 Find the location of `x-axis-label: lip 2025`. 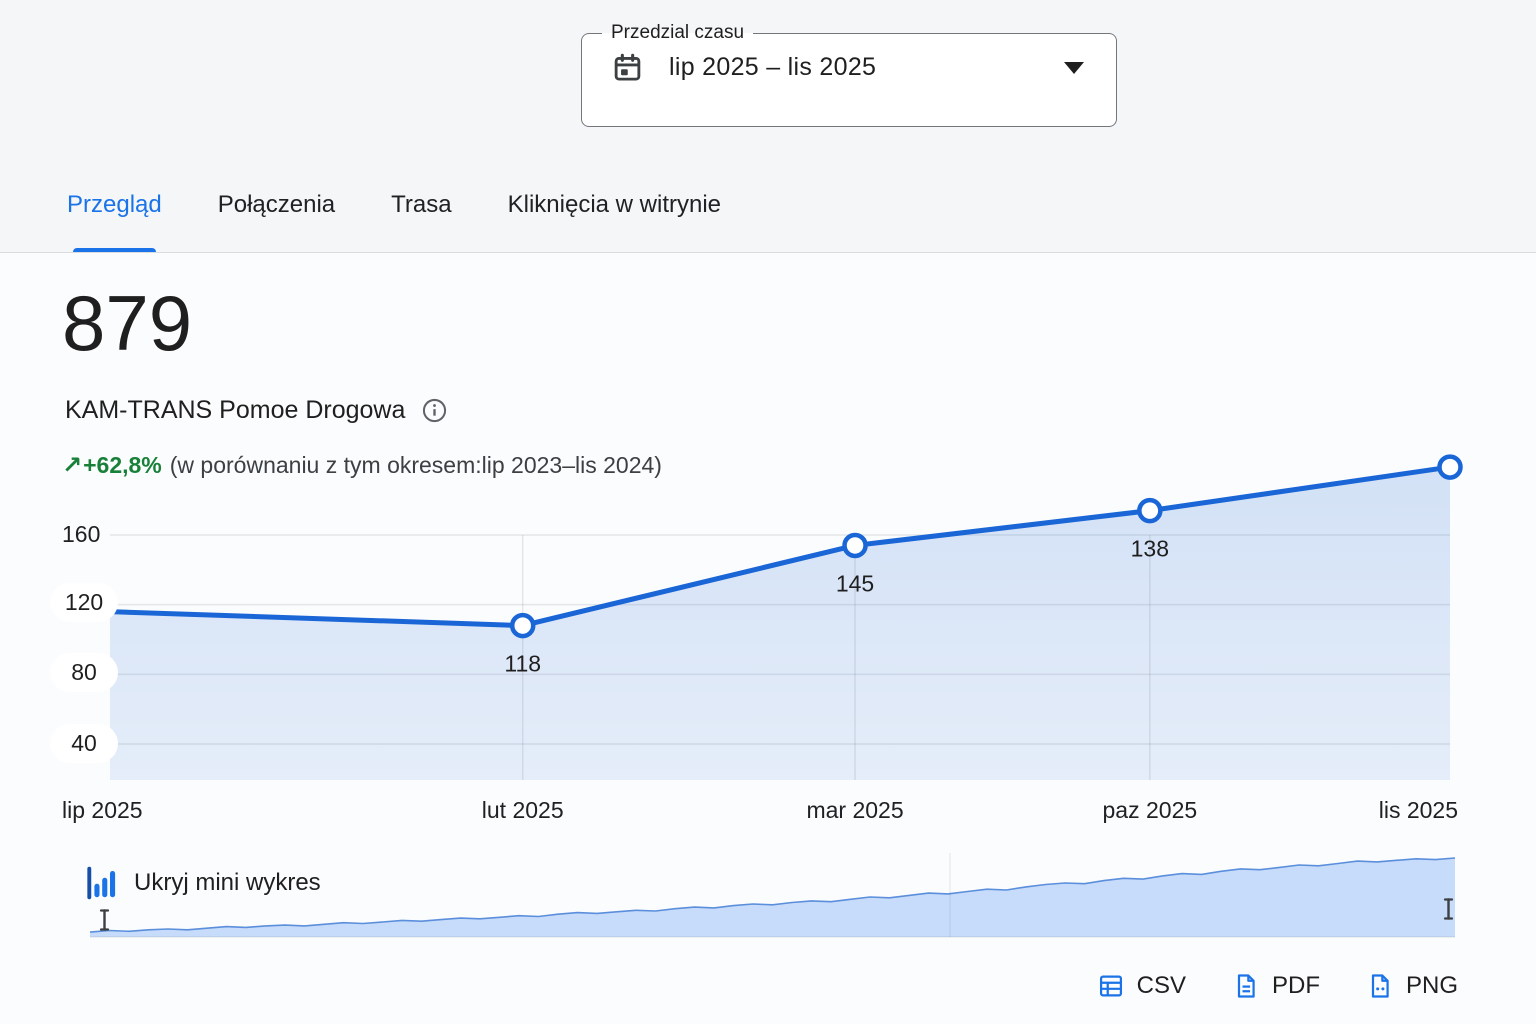

x-axis-label: lip 2025 is located at coordinates (102, 810).